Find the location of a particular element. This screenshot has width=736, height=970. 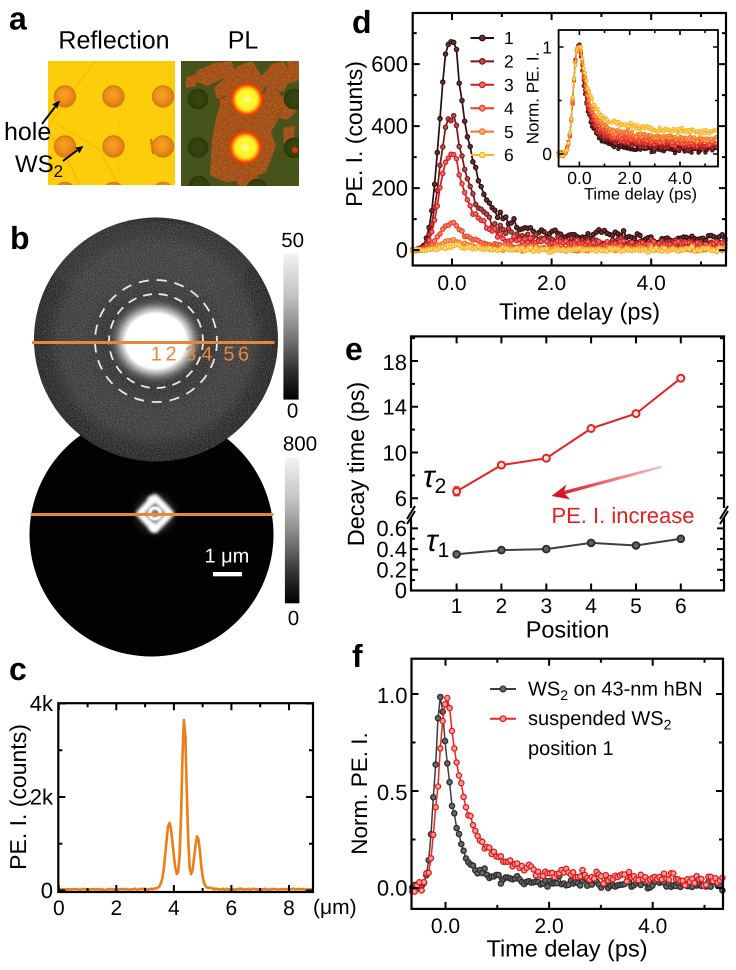

svg-text: 1.0 is located at coordinates (392, 695).